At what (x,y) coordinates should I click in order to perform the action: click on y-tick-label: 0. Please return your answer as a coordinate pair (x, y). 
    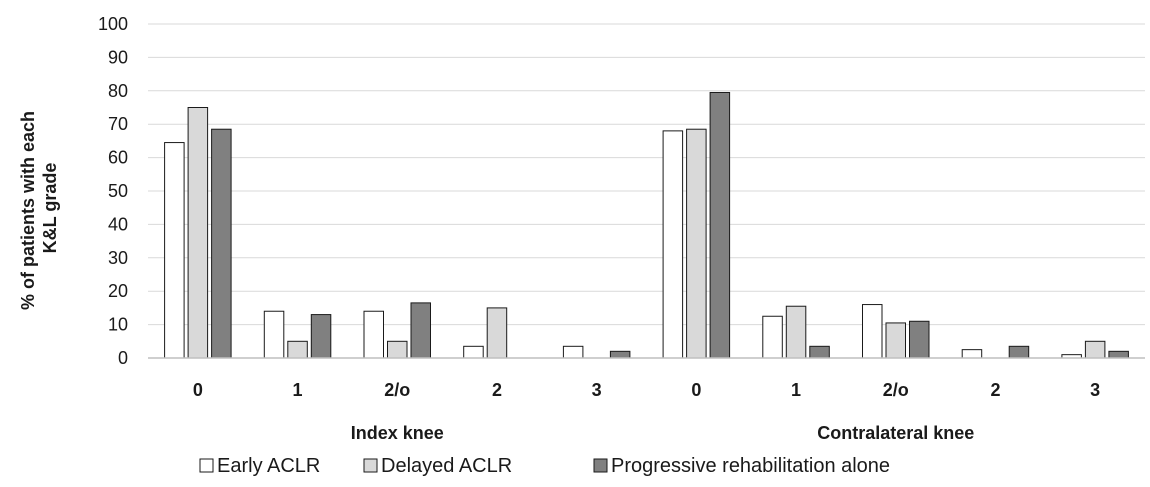
    Looking at the image, I should click on (123, 358).